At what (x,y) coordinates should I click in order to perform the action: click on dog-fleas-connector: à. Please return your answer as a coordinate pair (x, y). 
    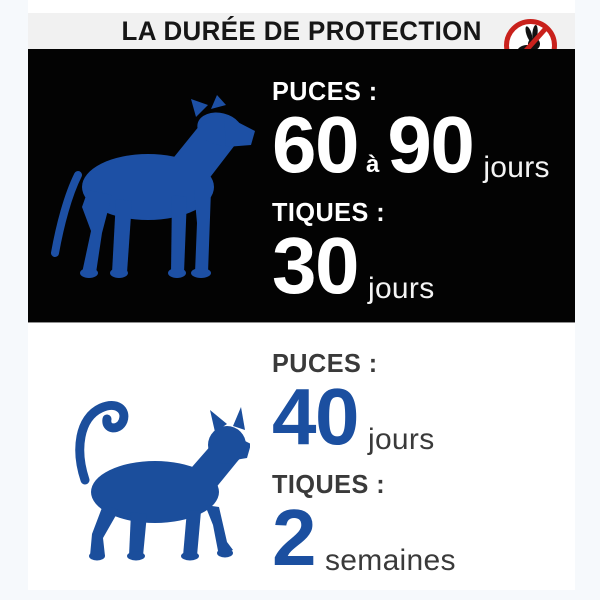
    Looking at the image, I should click on (372, 165).